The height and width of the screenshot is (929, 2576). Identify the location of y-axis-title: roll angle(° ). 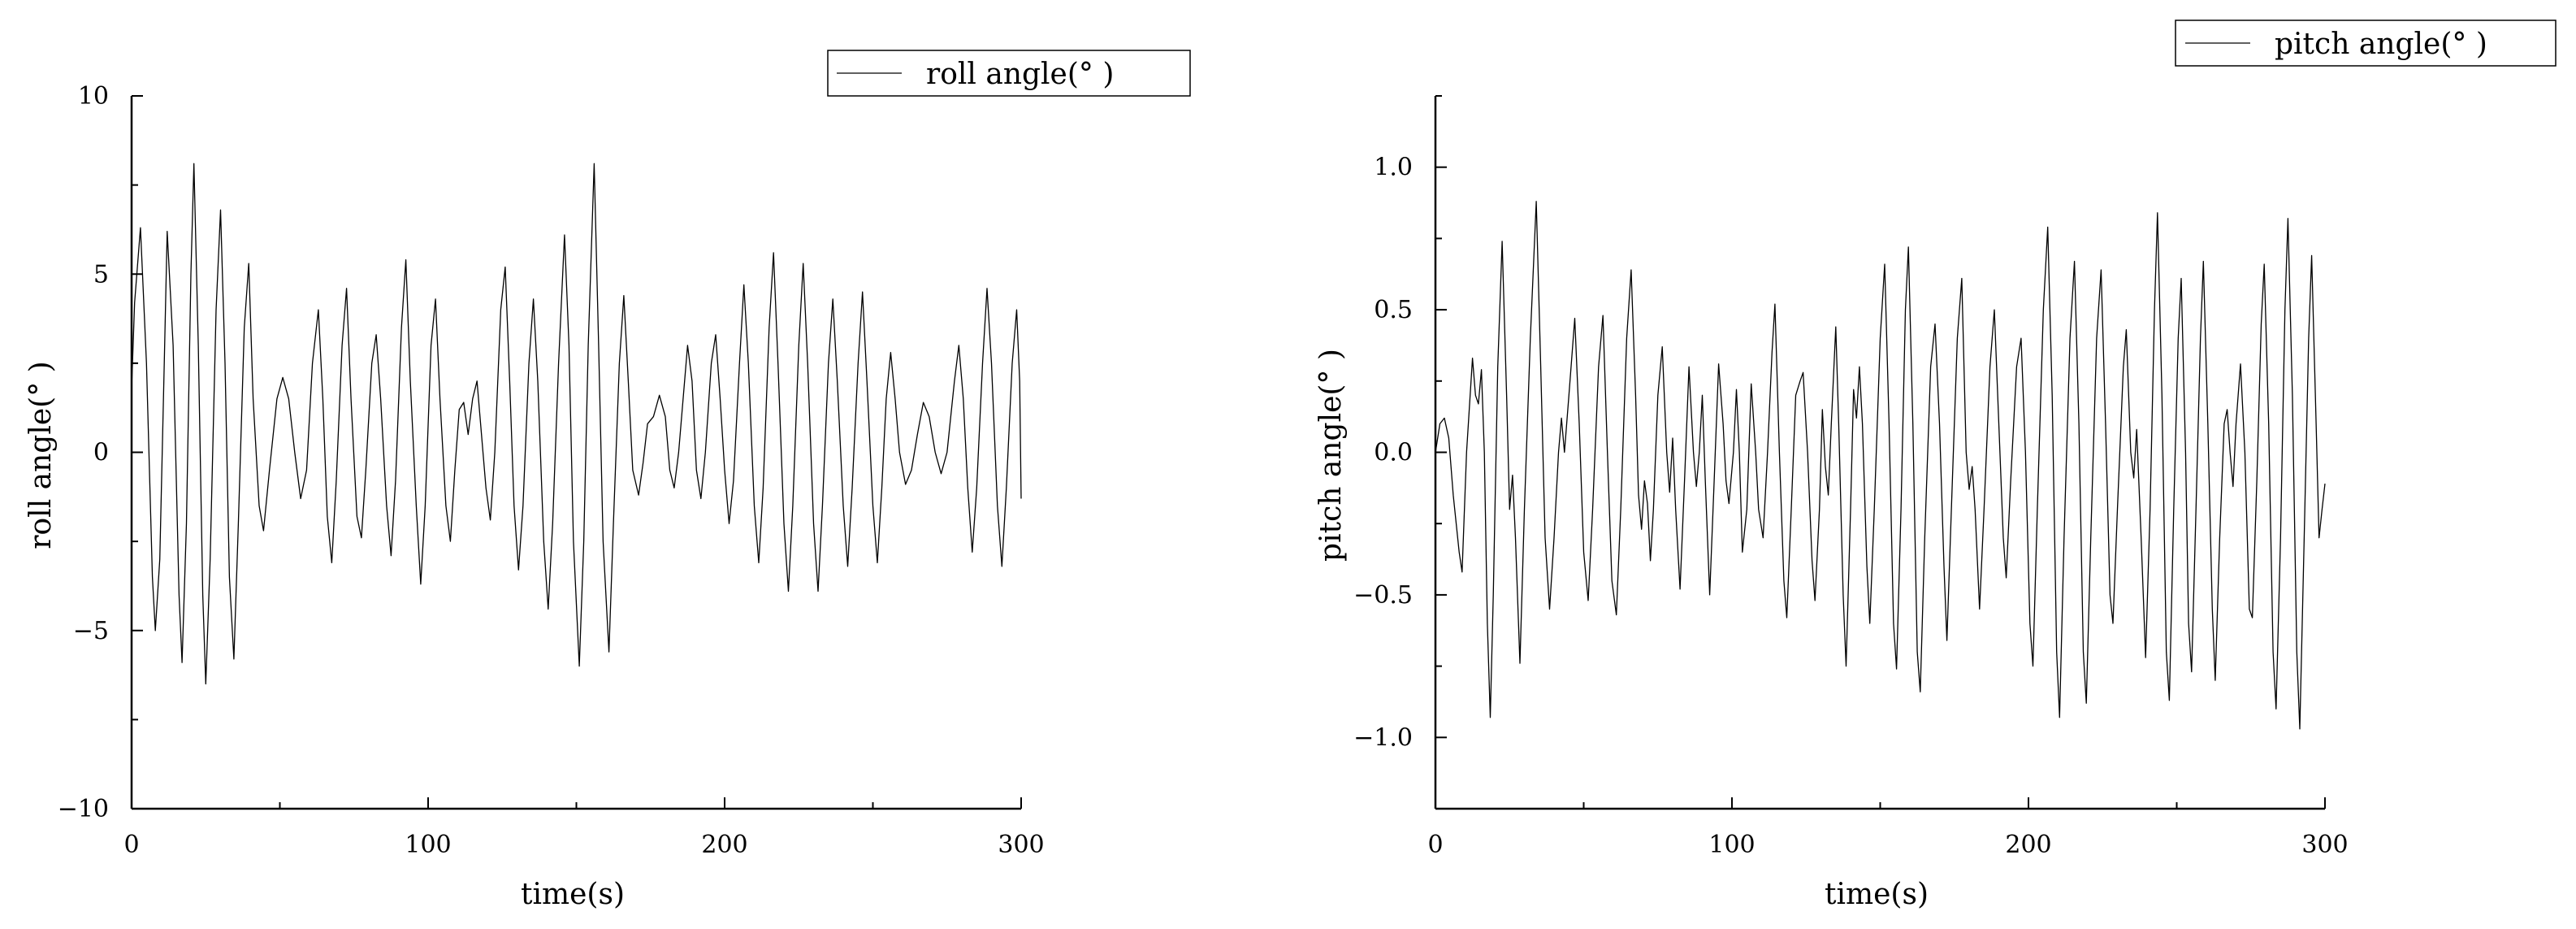
(41, 455).